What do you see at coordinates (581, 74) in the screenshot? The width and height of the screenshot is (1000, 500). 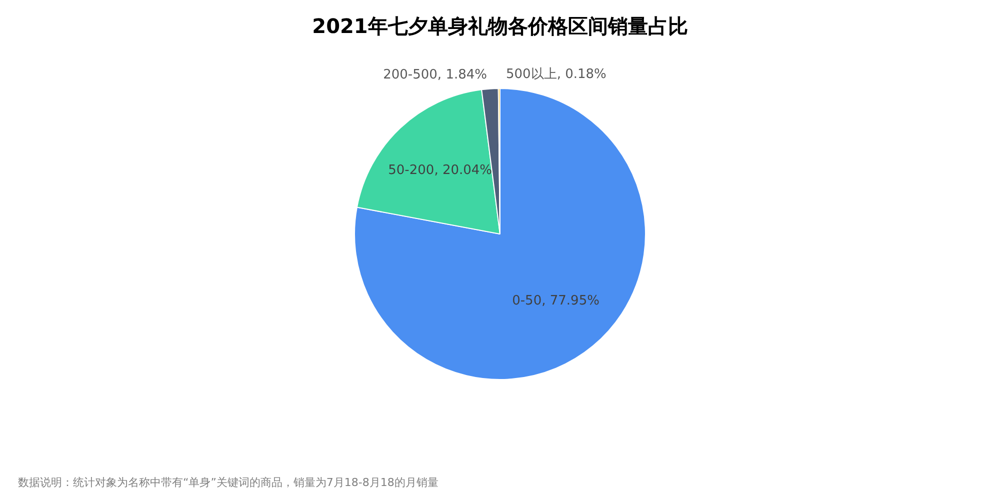 I see `data-label: , 0.18%` at bounding box center [581, 74].